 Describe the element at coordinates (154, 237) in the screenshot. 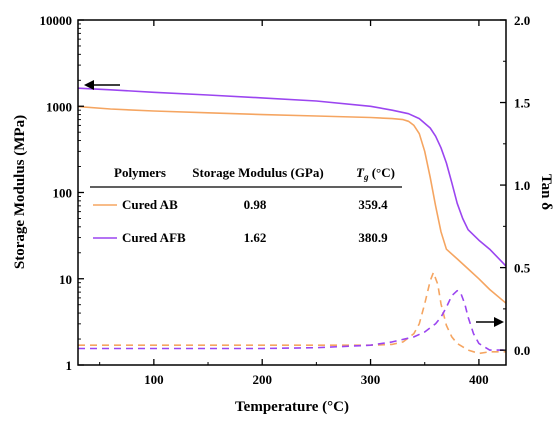

I see `table-row-afb-name: Cured AFB` at that location.